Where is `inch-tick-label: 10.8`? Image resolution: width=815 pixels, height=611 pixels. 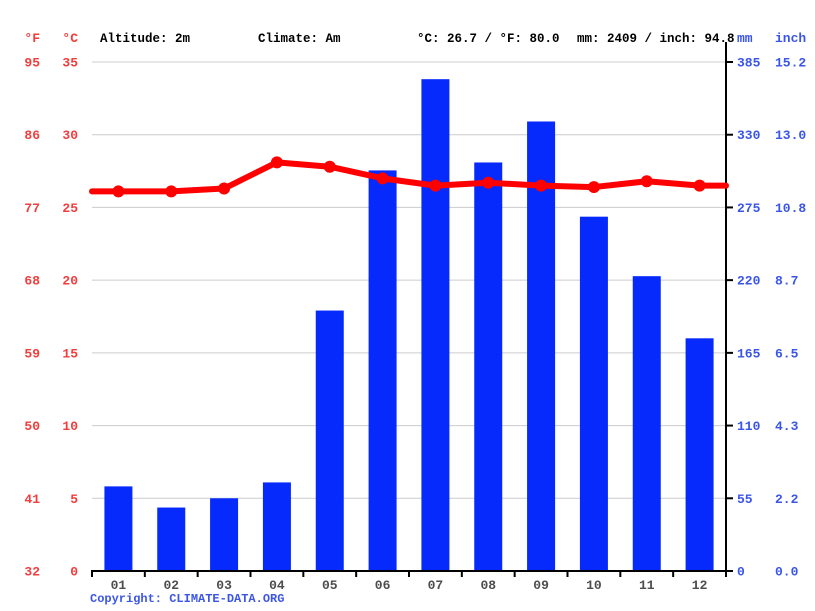
inch-tick-label: 10.8 is located at coordinates (790, 208).